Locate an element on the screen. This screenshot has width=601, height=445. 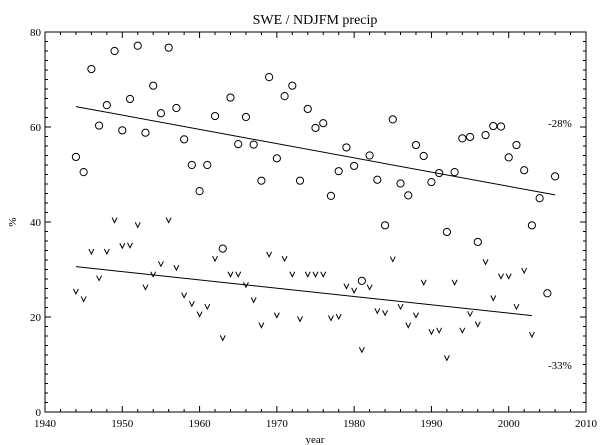
x-tick-label: 1950 is located at coordinates (122, 424).